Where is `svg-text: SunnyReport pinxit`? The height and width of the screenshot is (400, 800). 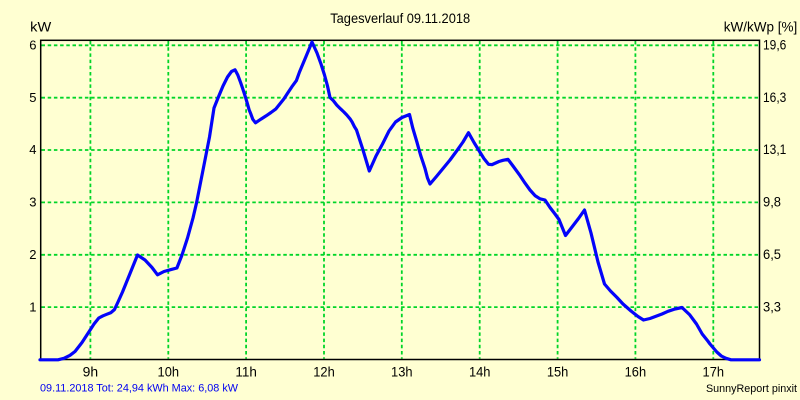 svg-text: SunnyReport pinxit is located at coordinates (751, 389).